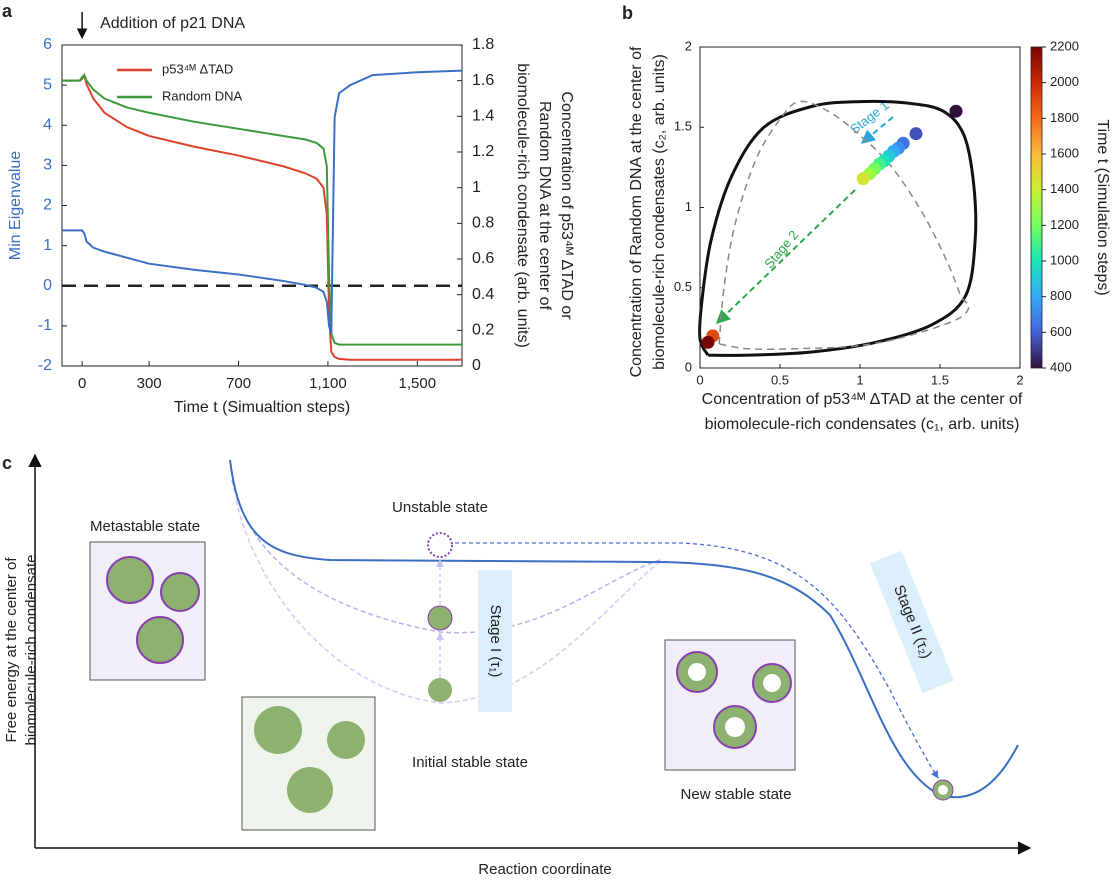  Describe the element at coordinates (476, 187) in the screenshot. I see `y2-tick-label: 1` at that location.